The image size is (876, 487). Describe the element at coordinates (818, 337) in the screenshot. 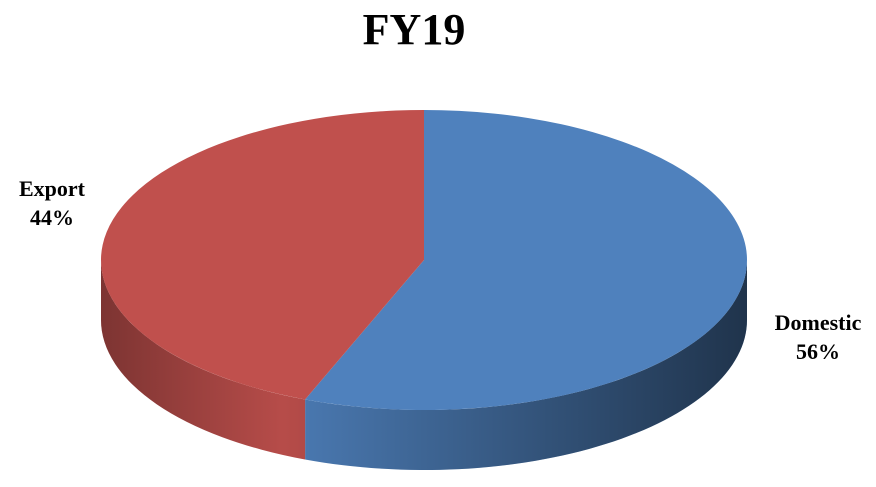

I see `data-label: Domestic 56%` at that location.